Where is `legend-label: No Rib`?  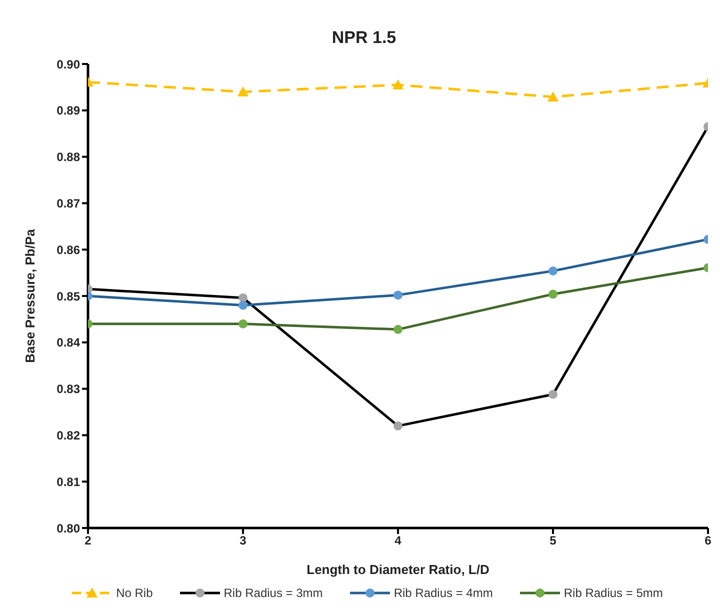
legend-label: No Rib is located at coordinates (134, 593).